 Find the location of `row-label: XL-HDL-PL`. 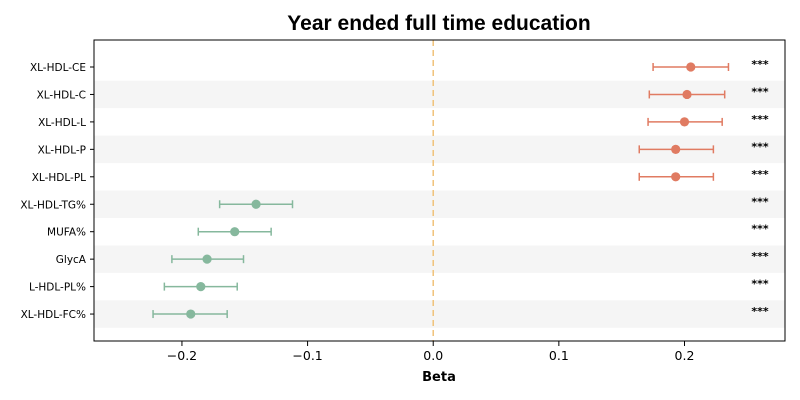

row-label: XL-HDL-PL is located at coordinates (59, 178).